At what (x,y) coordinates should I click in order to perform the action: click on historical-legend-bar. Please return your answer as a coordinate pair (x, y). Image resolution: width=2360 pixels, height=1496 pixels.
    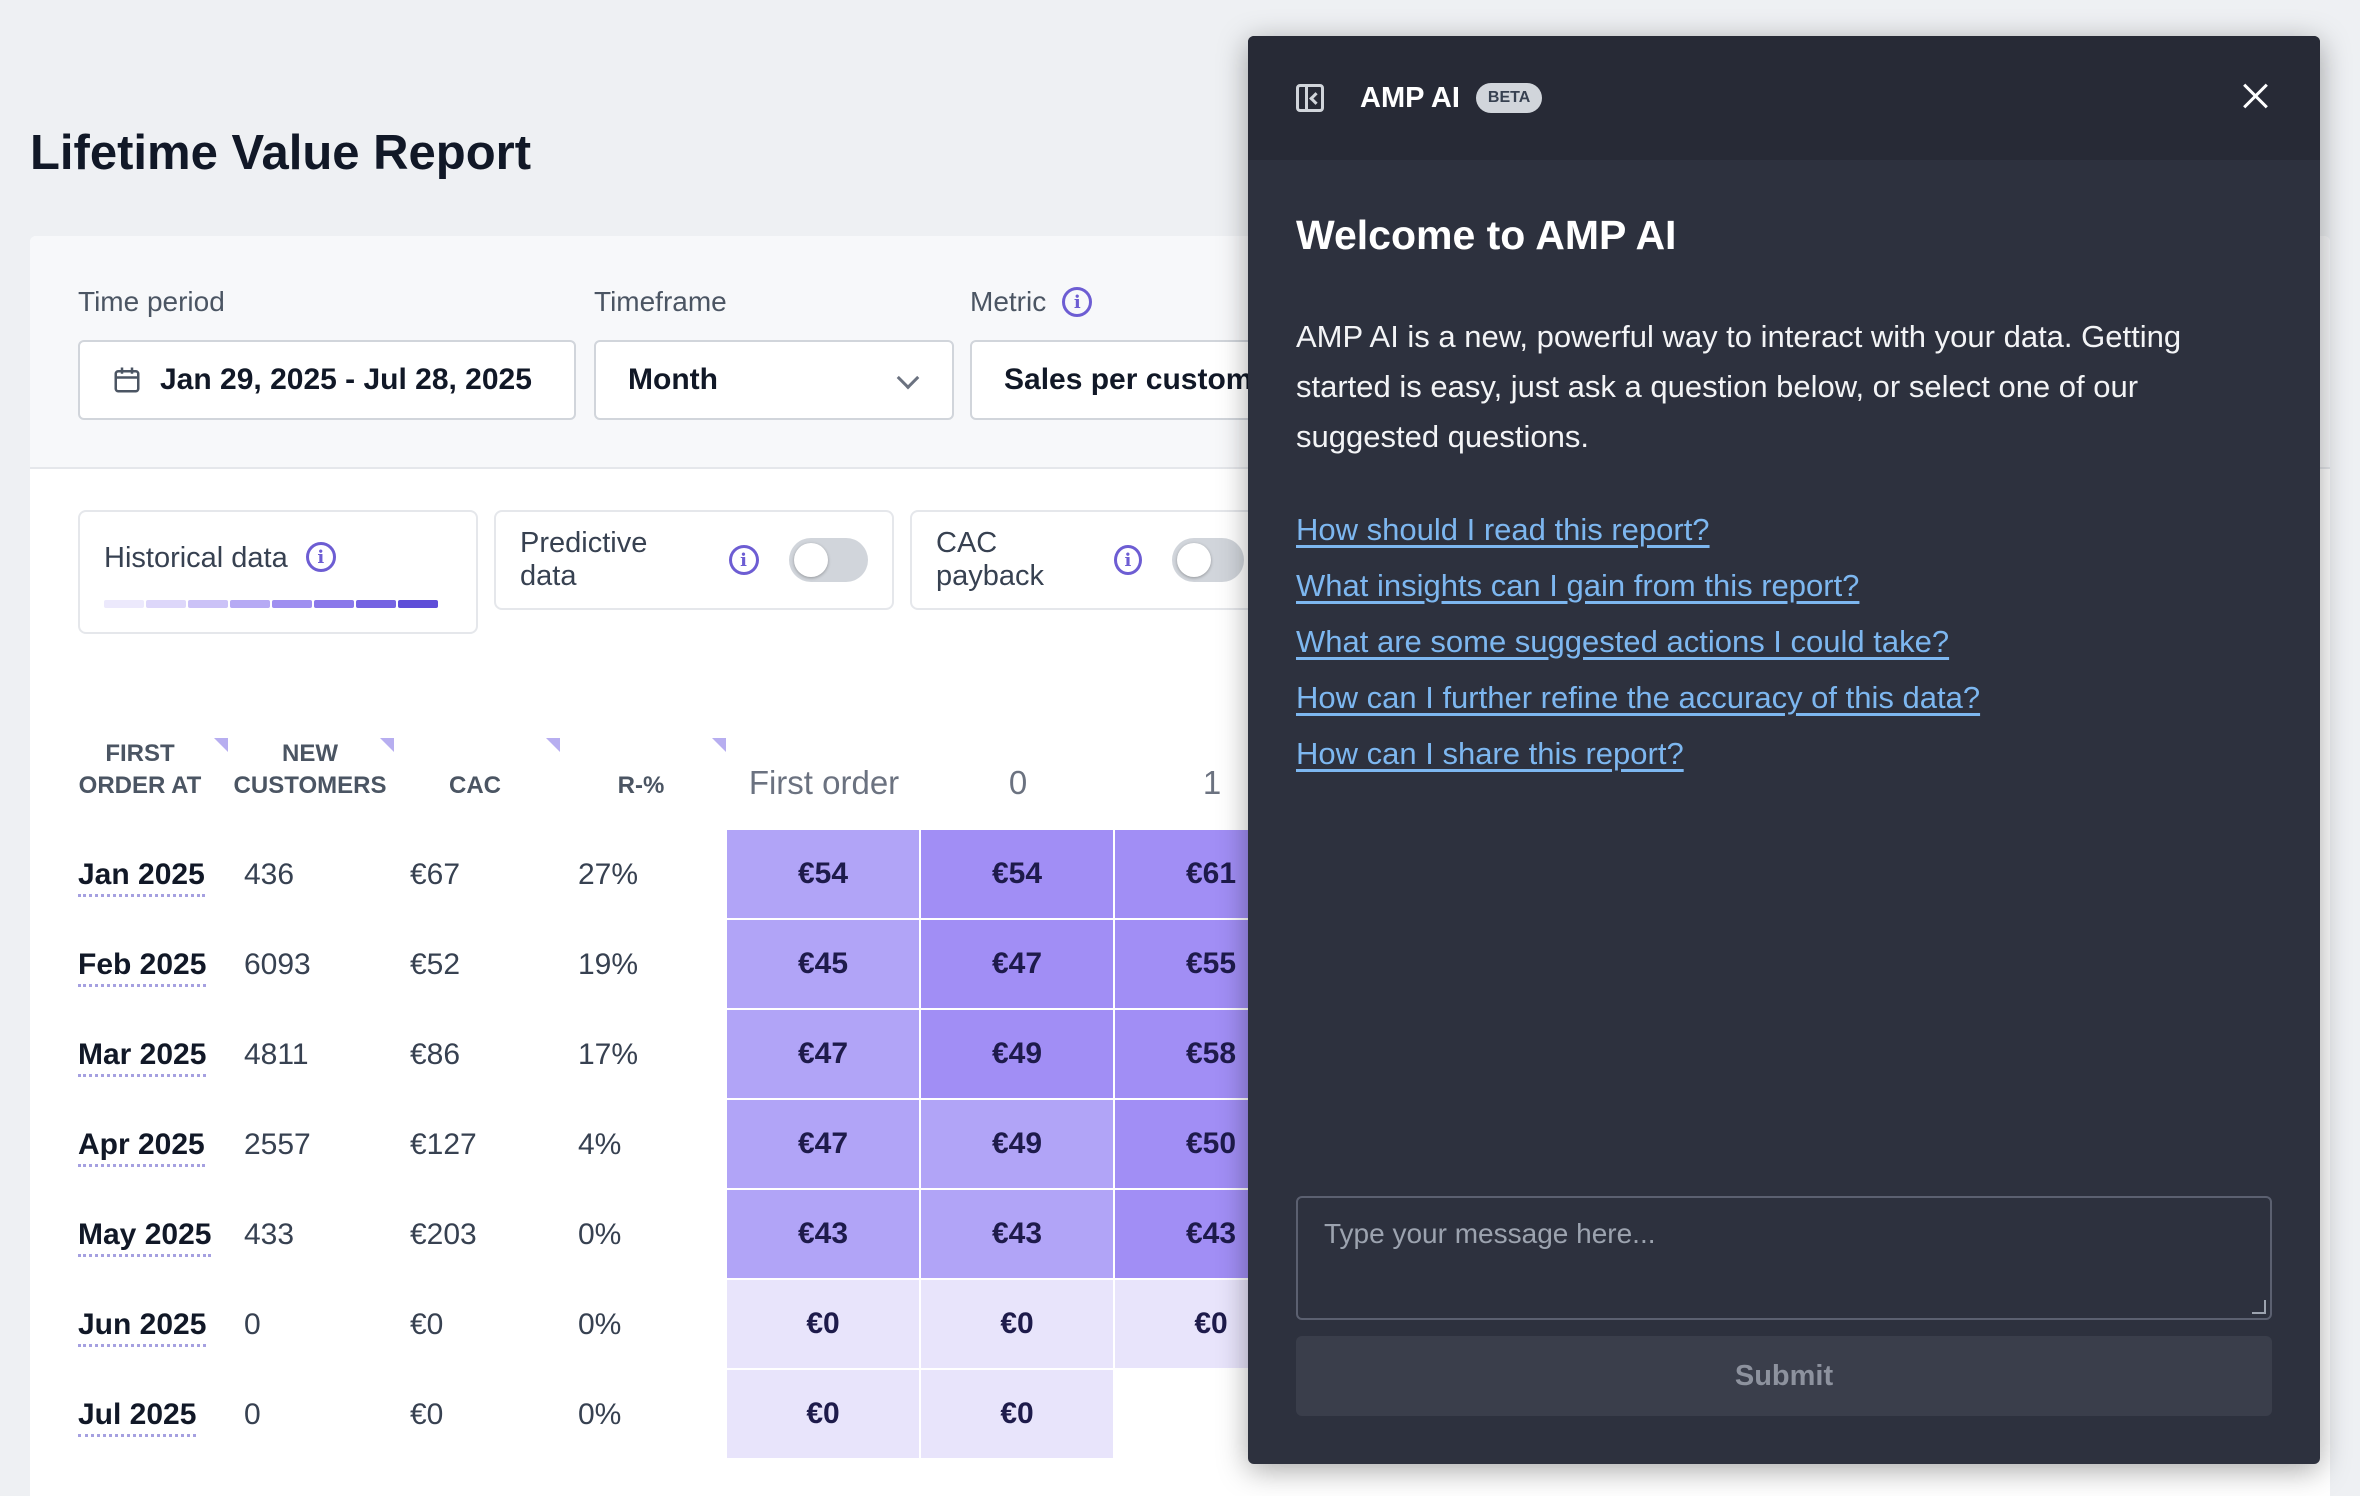
    Looking at the image, I should click on (271, 604).